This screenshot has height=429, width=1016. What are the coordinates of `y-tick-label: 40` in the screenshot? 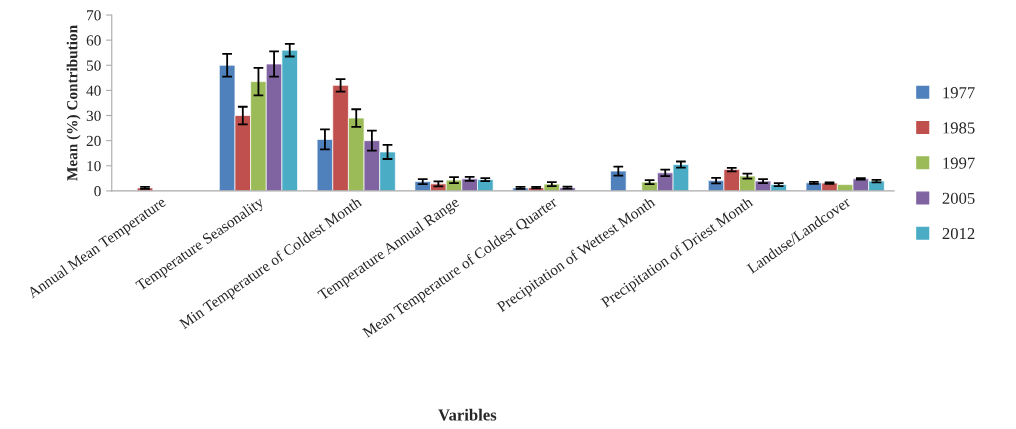 It's located at (93, 90).